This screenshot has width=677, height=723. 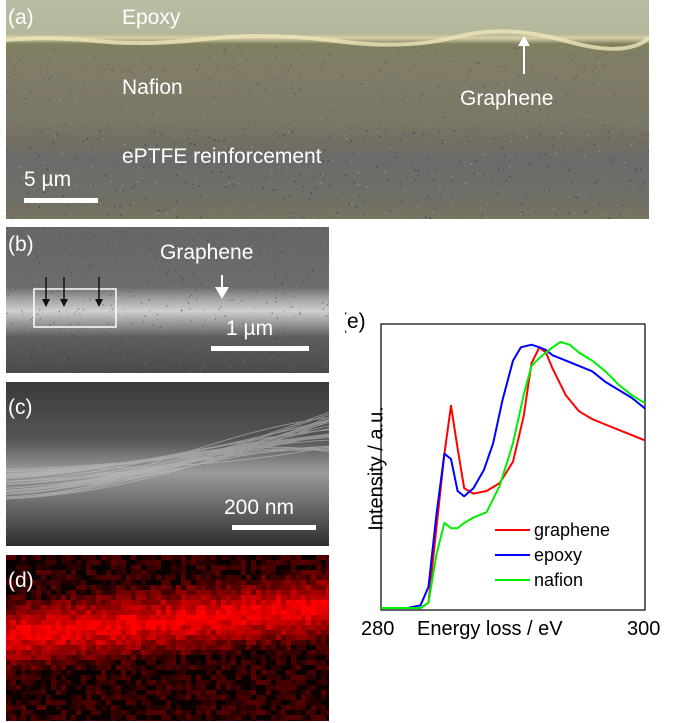 What do you see at coordinates (21, 244) in the screenshot?
I see `panel-b-label: (b)` at bounding box center [21, 244].